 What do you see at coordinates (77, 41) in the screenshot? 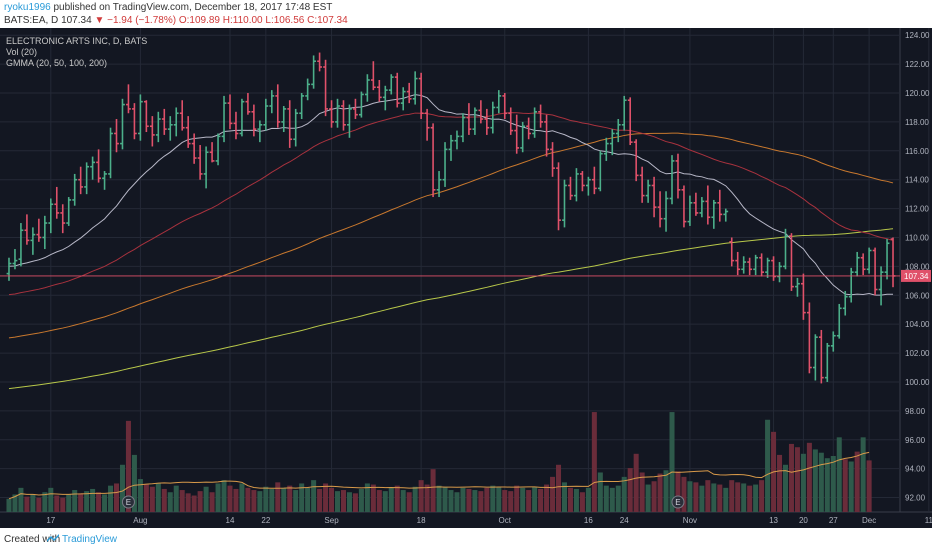
I see `legend-symbol-name: ELECTRONIC ARTS INC, D, BATS` at bounding box center [77, 41].